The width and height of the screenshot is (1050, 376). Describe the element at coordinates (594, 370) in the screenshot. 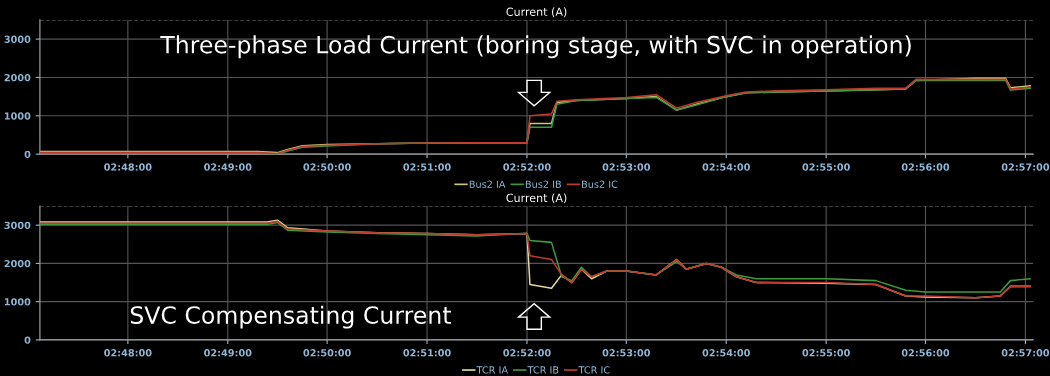

I see `legend-label: TCR IC` at that location.